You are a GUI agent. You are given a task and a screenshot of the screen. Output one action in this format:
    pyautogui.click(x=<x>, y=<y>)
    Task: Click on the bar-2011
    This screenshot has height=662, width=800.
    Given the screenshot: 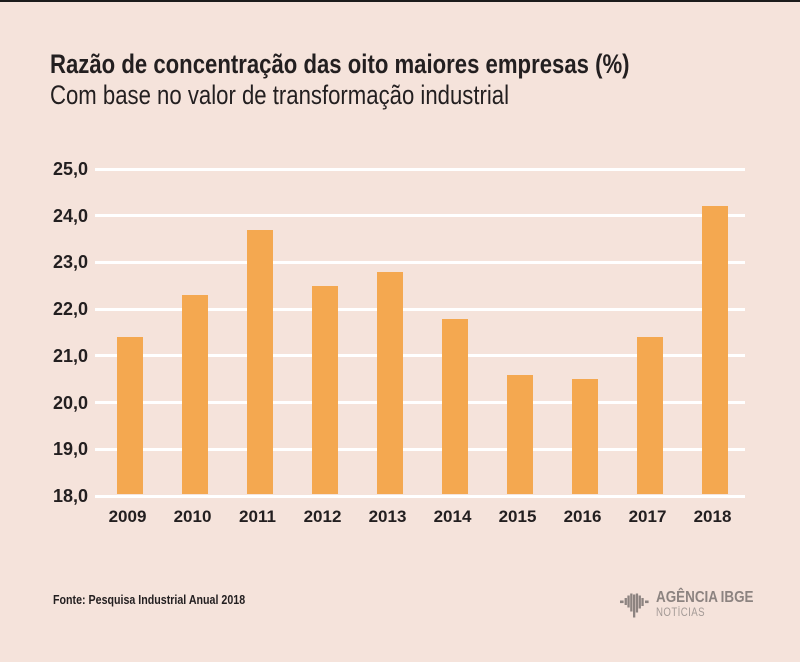 What is the action you would take?
    pyautogui.click(x=259, y=361)
    